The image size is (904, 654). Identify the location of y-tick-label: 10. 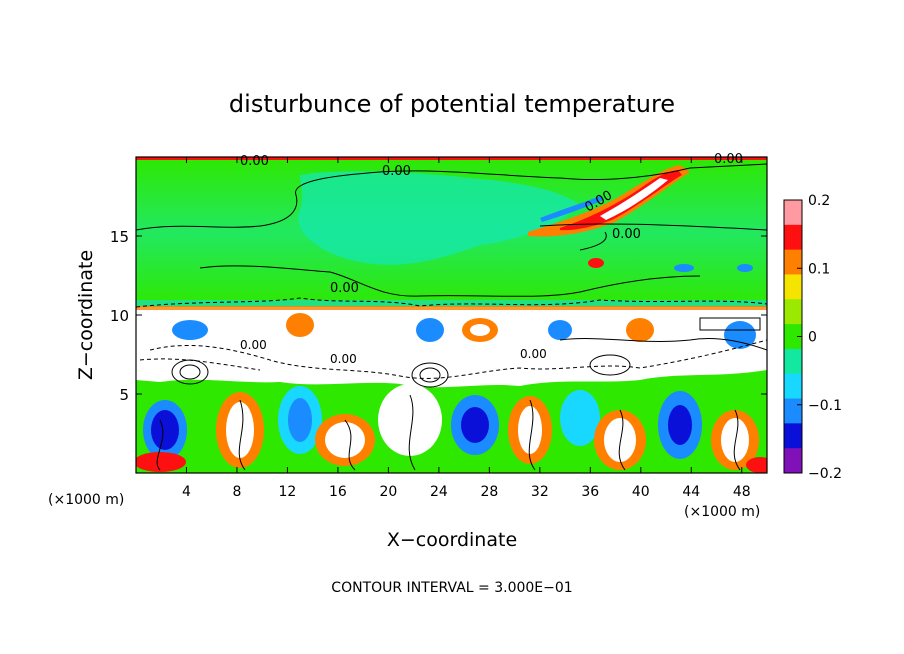
(119, 316).